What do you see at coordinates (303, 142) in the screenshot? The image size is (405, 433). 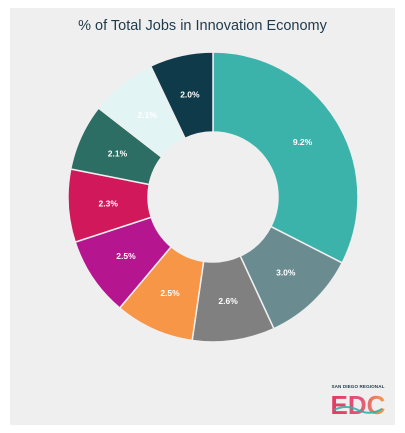 I see `slice-label-1: 9.2%` at bounding box center [303, 142].